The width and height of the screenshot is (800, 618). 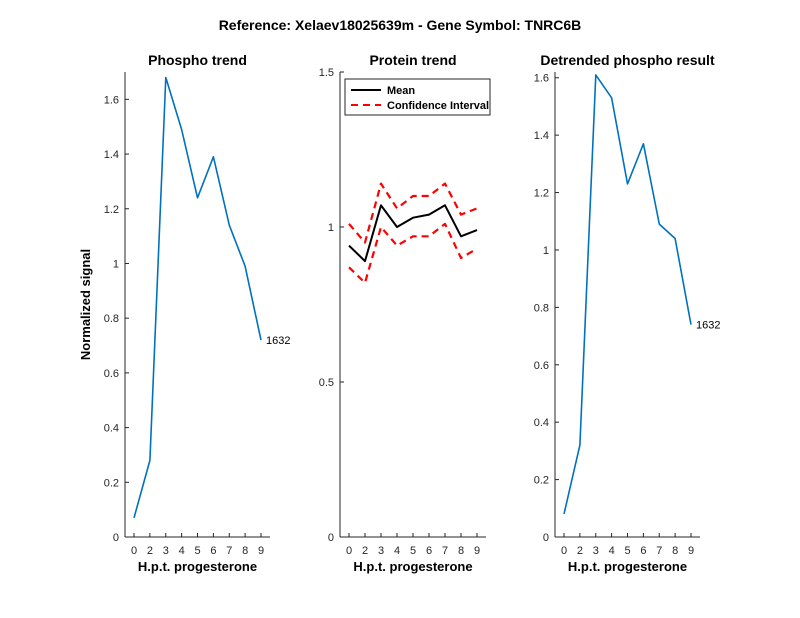 I want to click on legend-label: Mean, so click(x=401, y=91).